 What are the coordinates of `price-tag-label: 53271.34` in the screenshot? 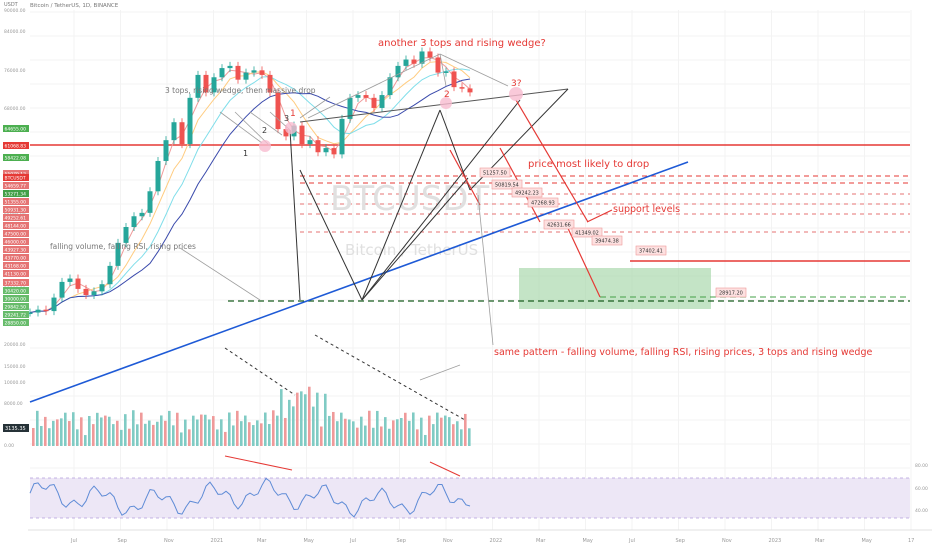 It's located at (16, 194).